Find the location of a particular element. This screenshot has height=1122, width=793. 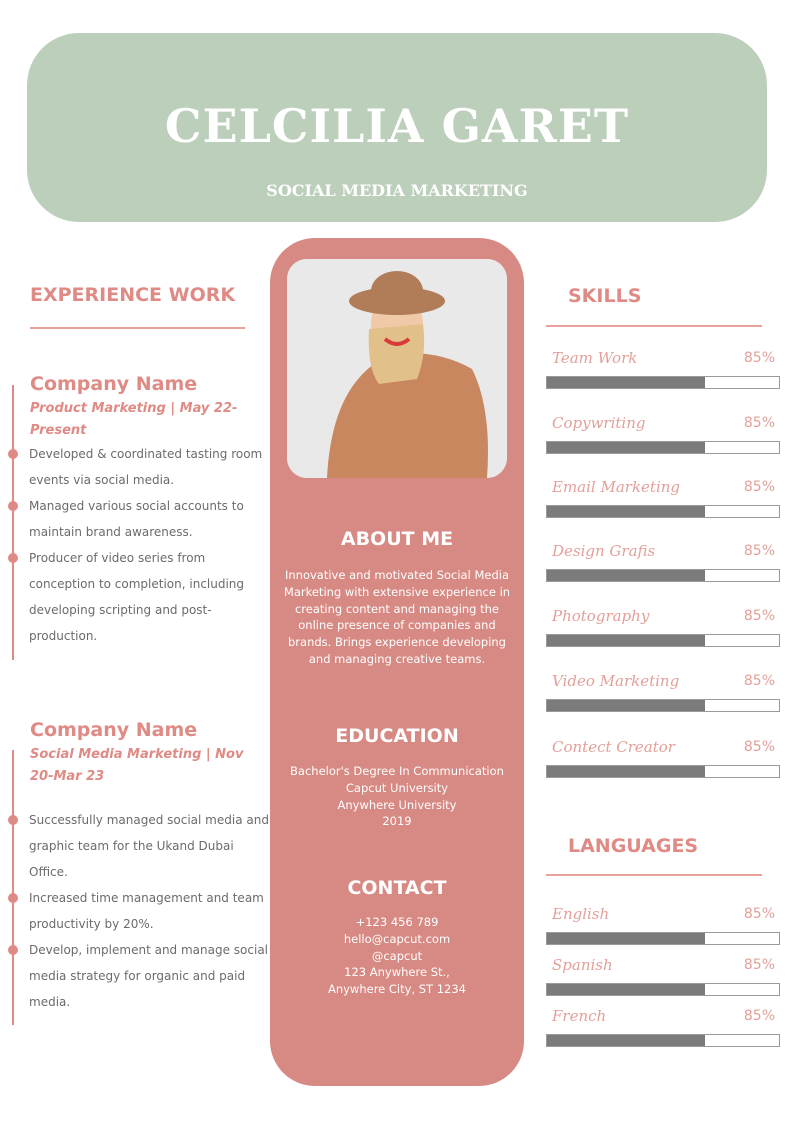

education-heading: EDUCATION is located at coordinates (397, 736).